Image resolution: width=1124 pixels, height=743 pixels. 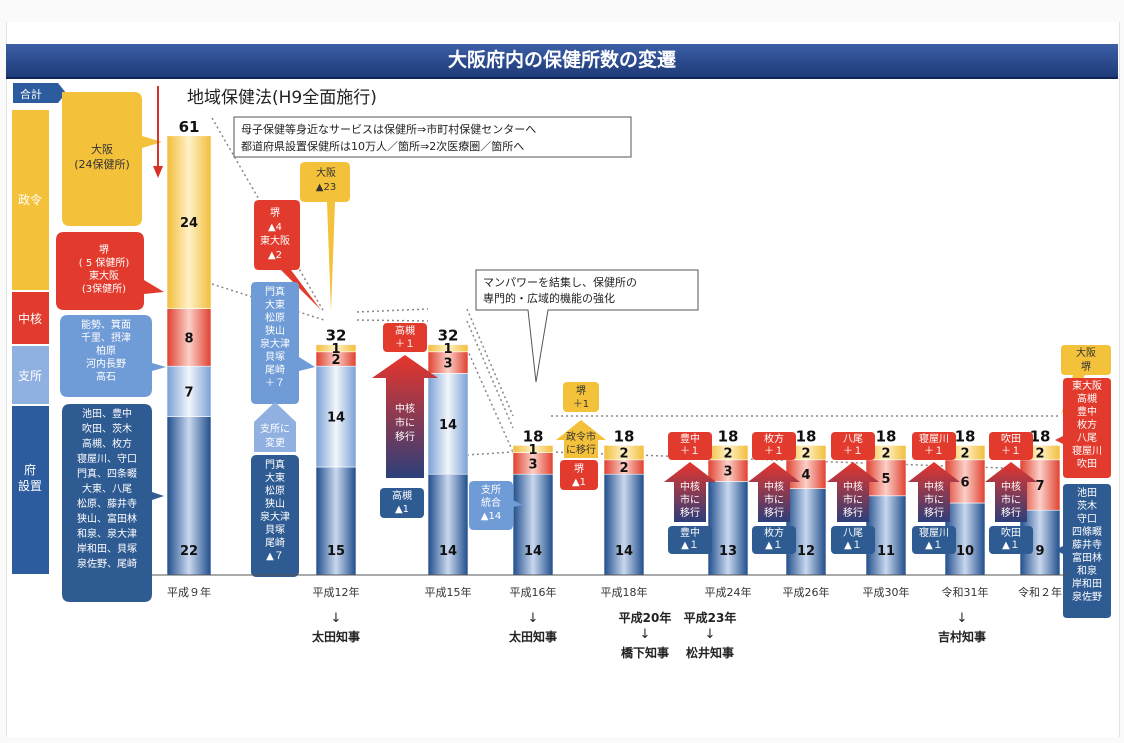 I want to click on callout-takatsuki-minus-text: 高槻▲1, so click(x=402, y=502).